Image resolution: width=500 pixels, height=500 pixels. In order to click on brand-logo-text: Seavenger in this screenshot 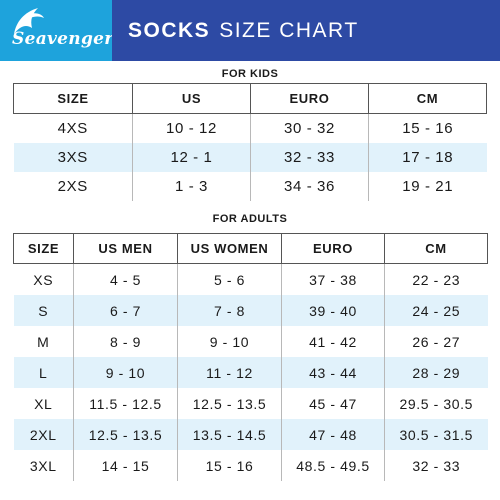, I will do `click(62, 39)`.